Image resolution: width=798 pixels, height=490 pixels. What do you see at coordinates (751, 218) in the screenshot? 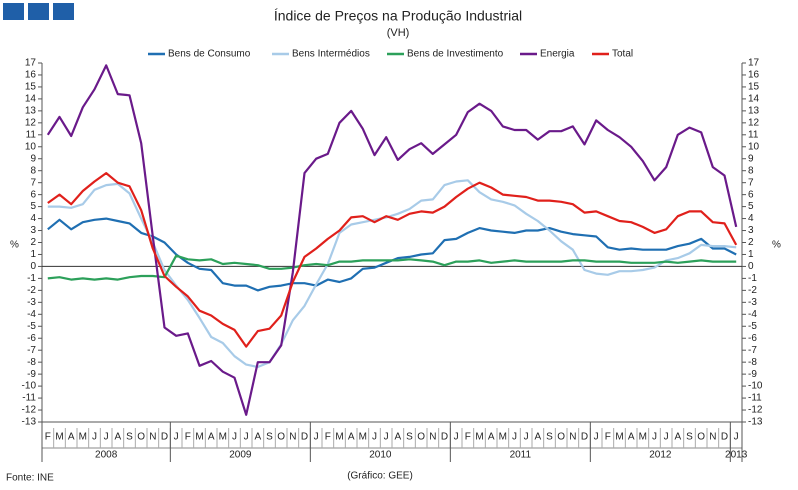
I see `y2-tick-label: 4` at bounding box center [751, 218].